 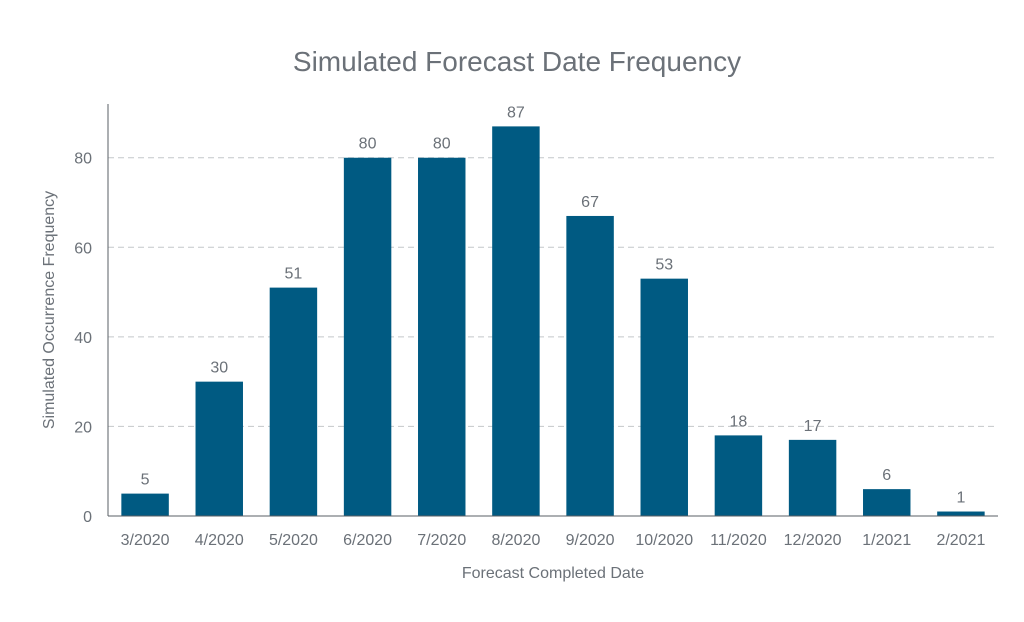 What do you see at coordinates (960, 498) in the screenshot?
I see `data-label-2/2021: 1` at bounding box center [960, 498].